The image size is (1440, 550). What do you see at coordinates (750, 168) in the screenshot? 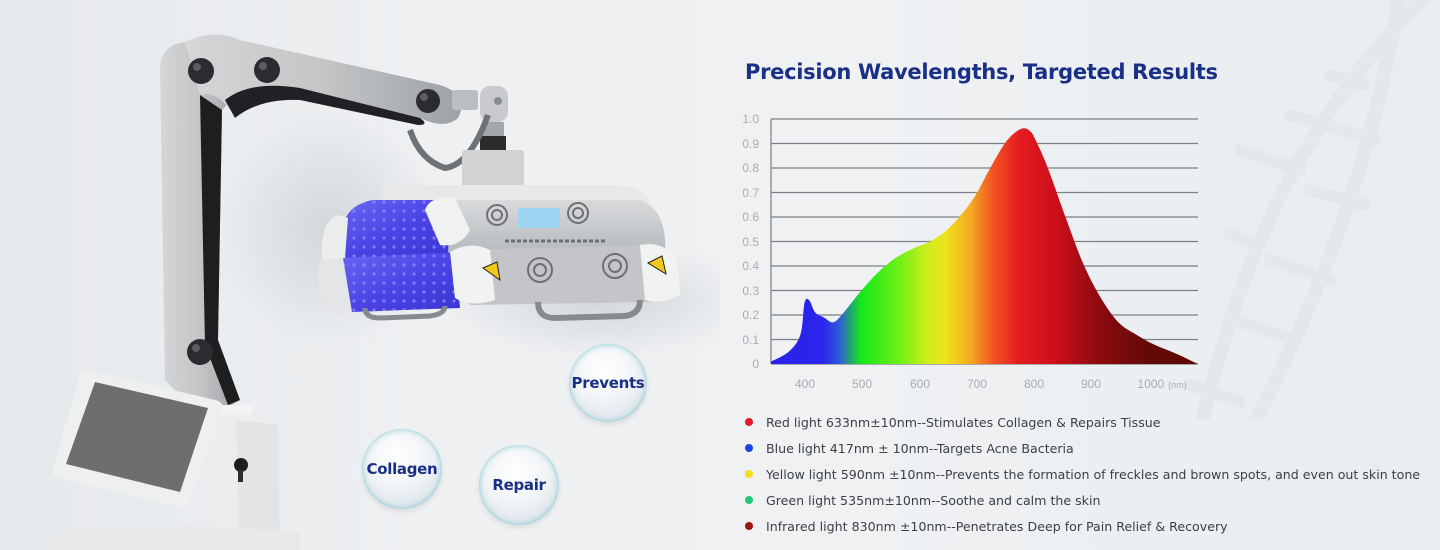
I see `y-tick-label: 0.8` at bounding box center [750, 168].